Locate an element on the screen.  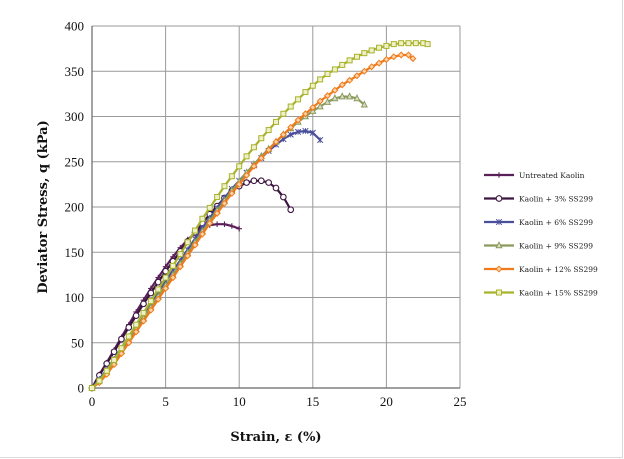
x-tick-label: 10 is located at coordinates (239, 401).